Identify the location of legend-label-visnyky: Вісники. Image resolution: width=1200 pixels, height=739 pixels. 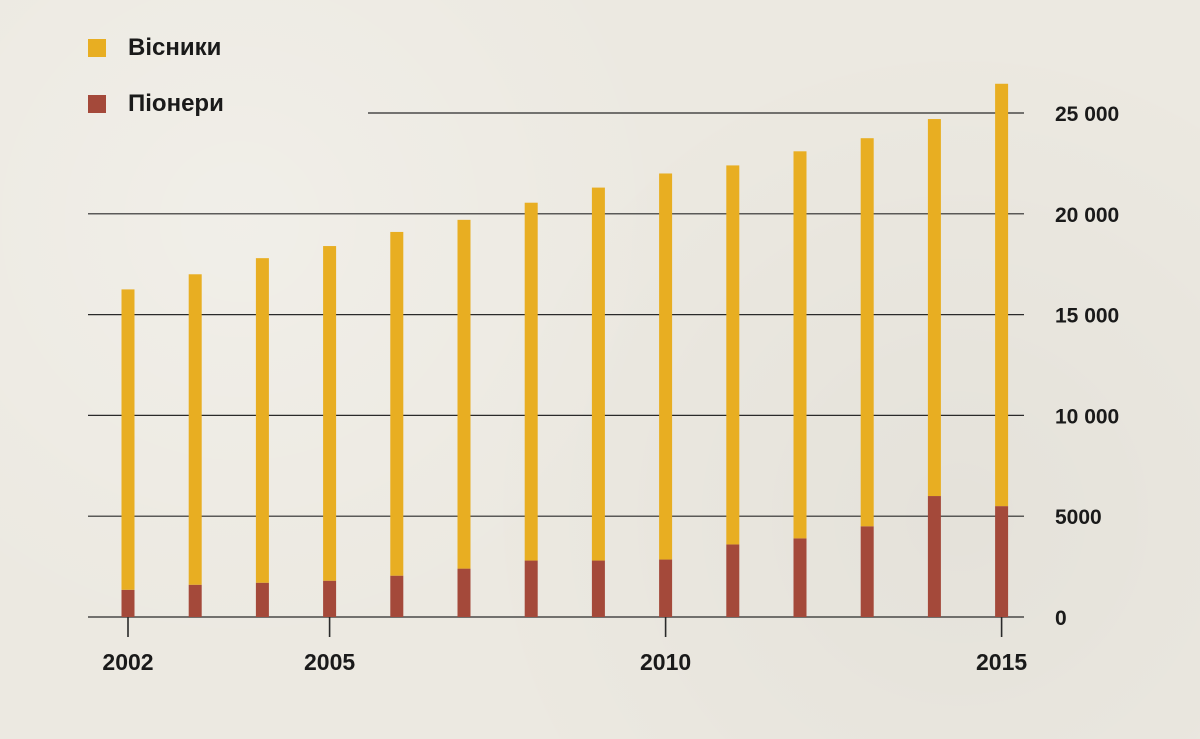
(175, 47).